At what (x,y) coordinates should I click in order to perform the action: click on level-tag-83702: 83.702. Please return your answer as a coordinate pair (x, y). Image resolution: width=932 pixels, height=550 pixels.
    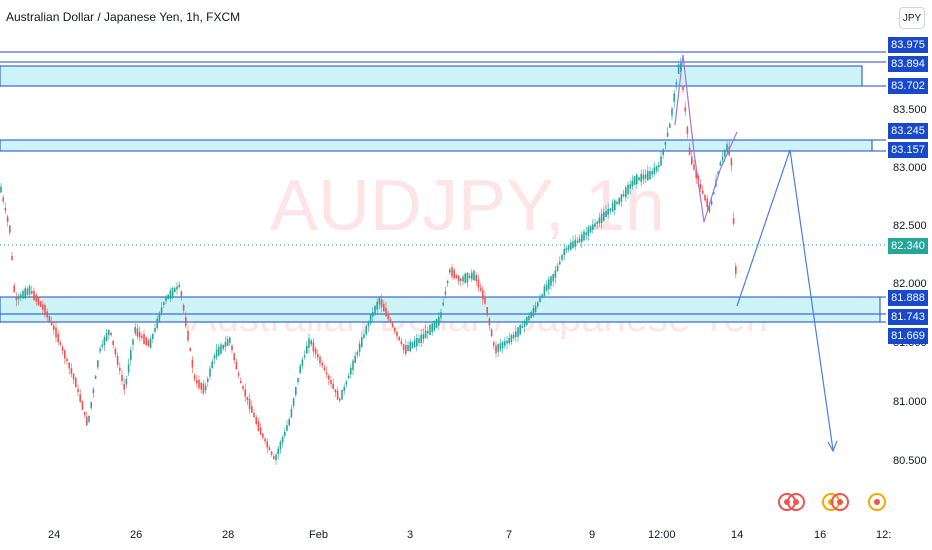
    Looking at the image, I should click on (908, 86).